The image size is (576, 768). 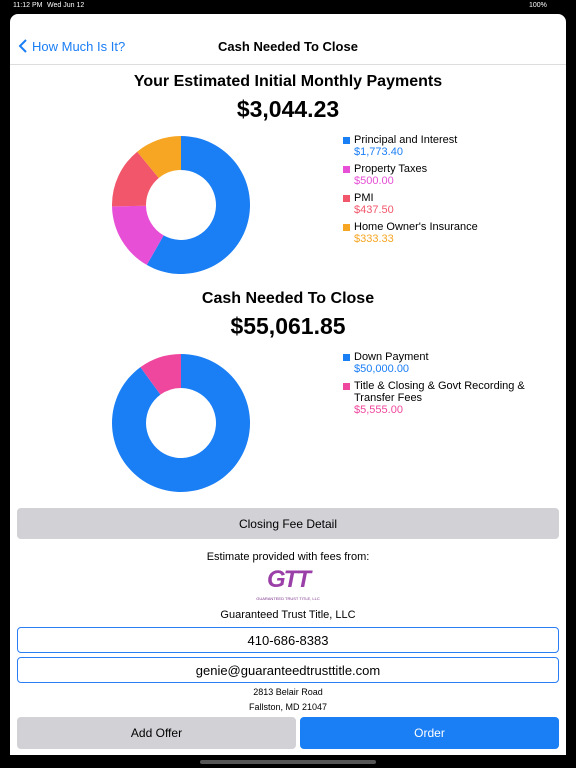 I want to click on legend-value: $437.50, so click(x=374, y=210).